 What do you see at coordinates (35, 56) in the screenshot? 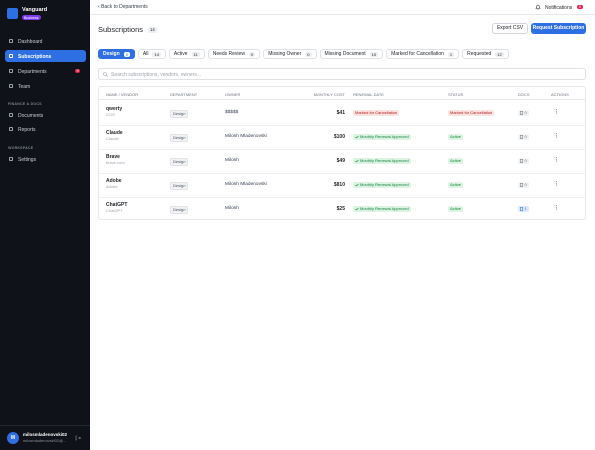
I see `nav-item: Subscriptions` at bounding box center [35, 56].